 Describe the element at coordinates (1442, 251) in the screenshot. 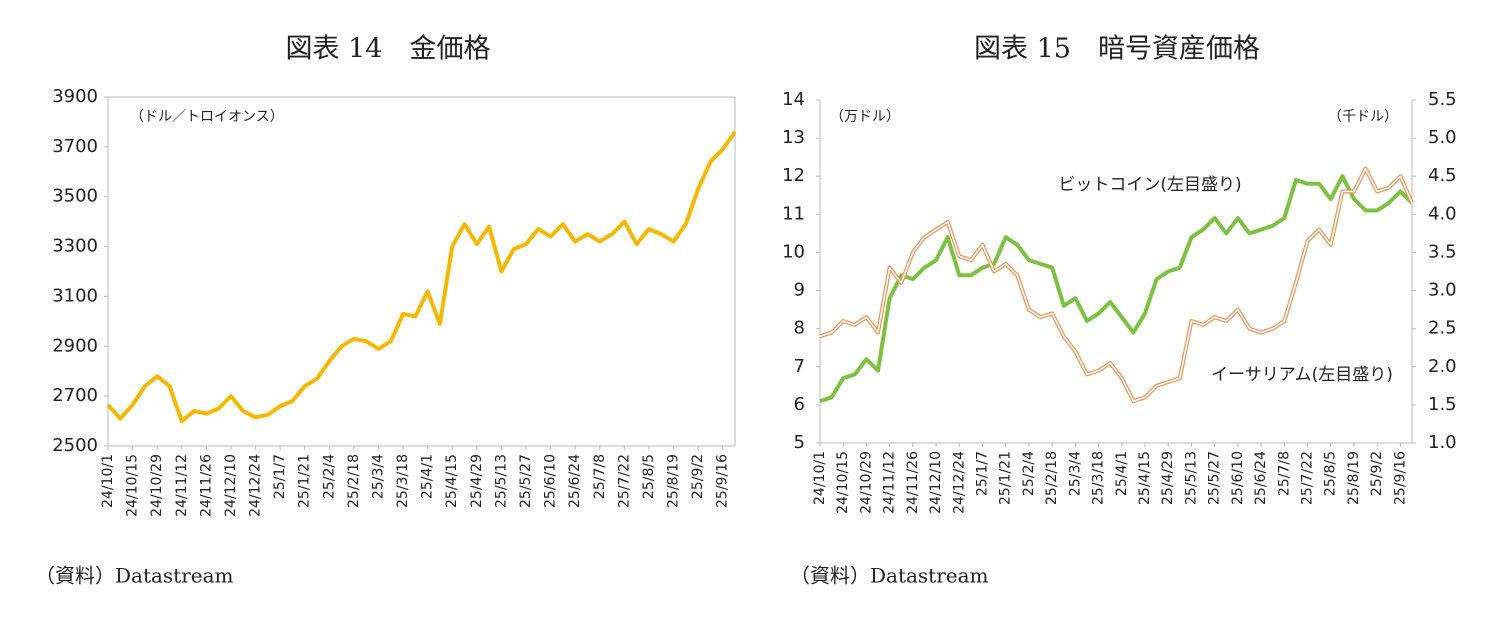

I see `y2-tick-label: 3.5` at that location.